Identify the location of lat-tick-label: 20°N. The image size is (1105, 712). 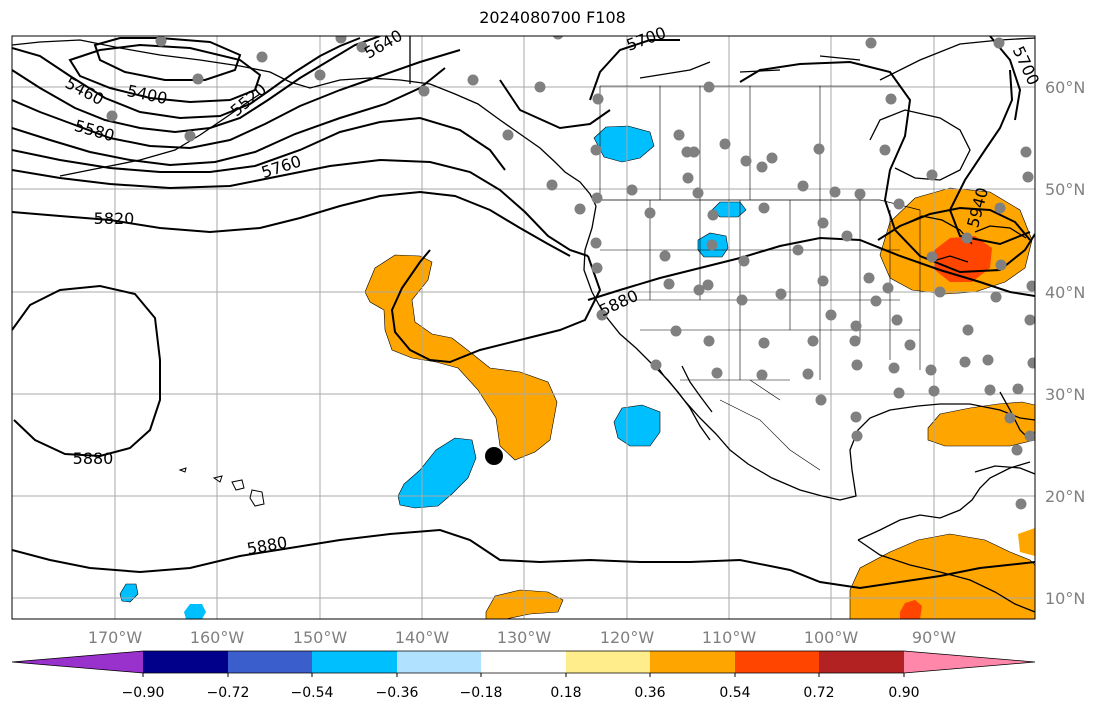
(1065, 496).